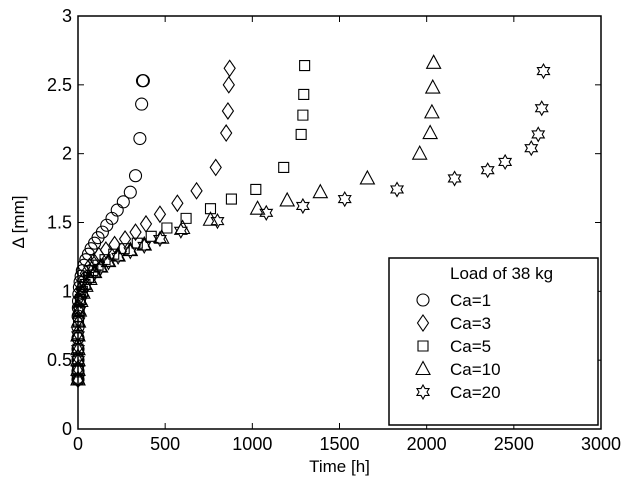  Describe the element at coordinates (78, 444) in the screenshot. I see `x-tick-label: 0` at that location.